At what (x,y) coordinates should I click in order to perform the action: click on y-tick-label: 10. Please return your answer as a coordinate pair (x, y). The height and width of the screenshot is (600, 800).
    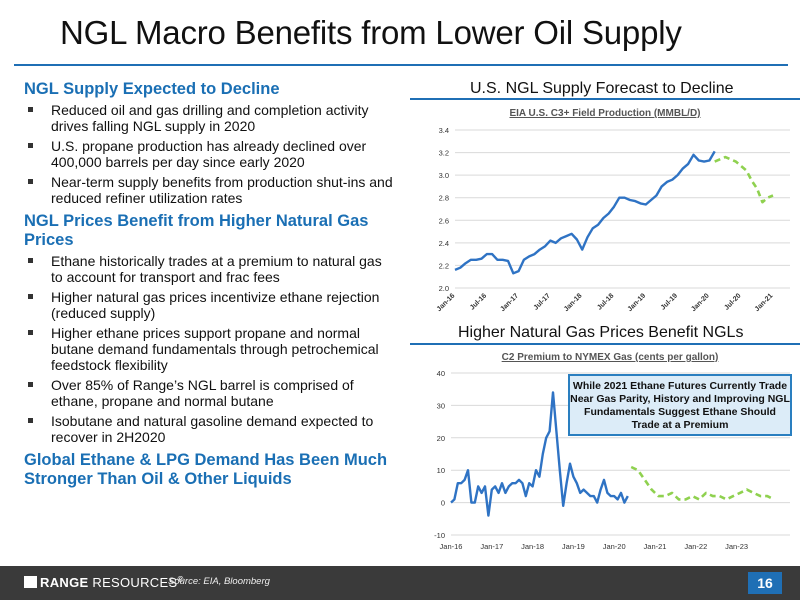
    Looking at the image, I should click on (441, 470).